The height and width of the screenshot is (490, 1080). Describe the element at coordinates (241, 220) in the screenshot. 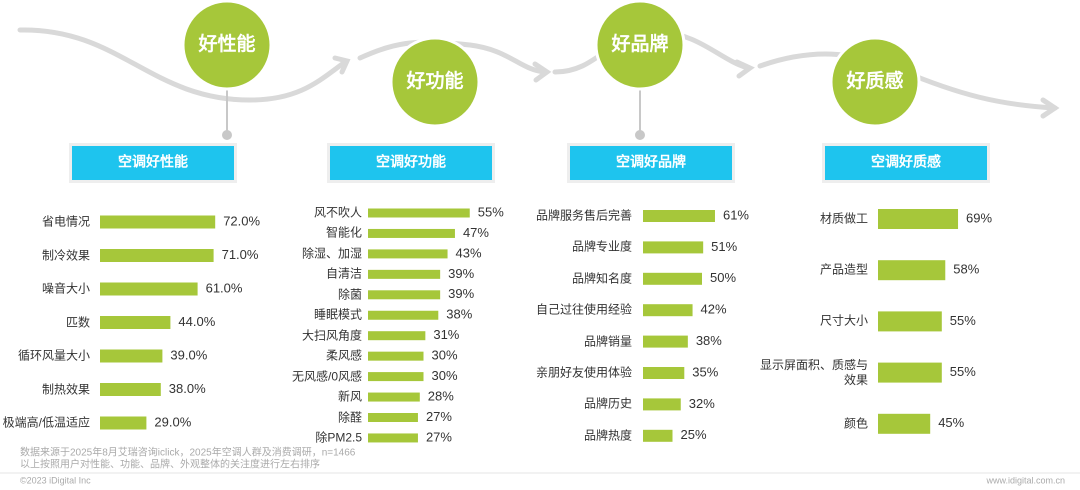

I see `value-label: 72.0%` at that location.